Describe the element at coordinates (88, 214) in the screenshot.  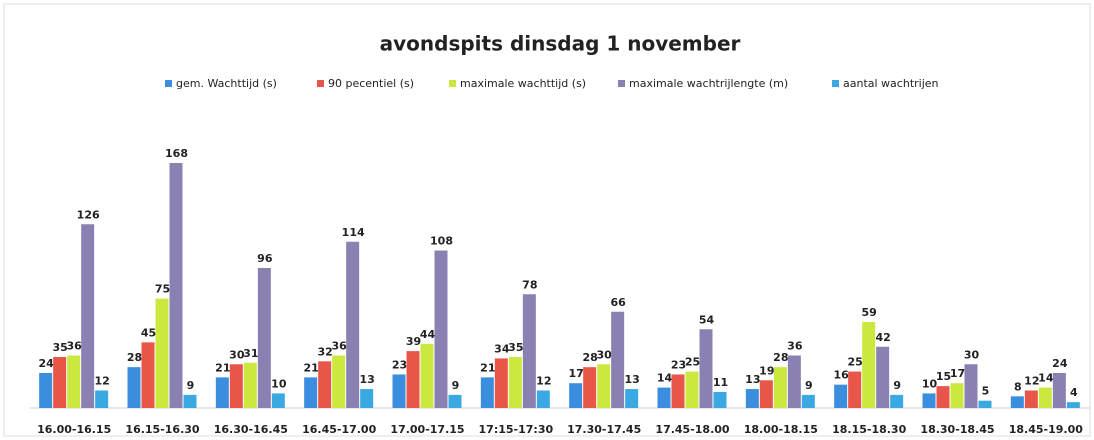
I see `data-label: 126` at that location.